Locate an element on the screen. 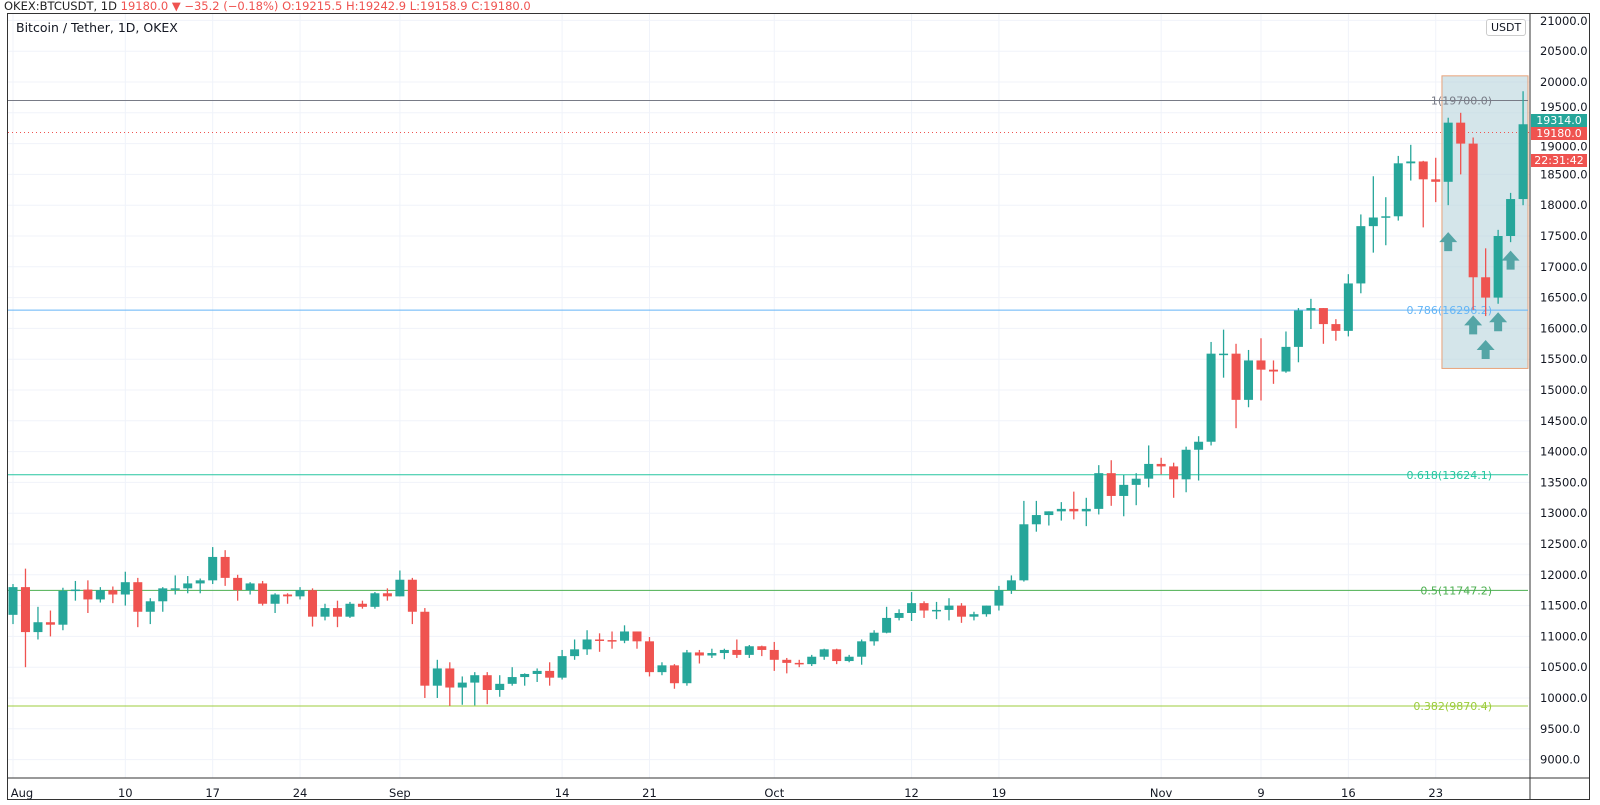  x-tick-label: 21 is located at coordinates (649, 793).